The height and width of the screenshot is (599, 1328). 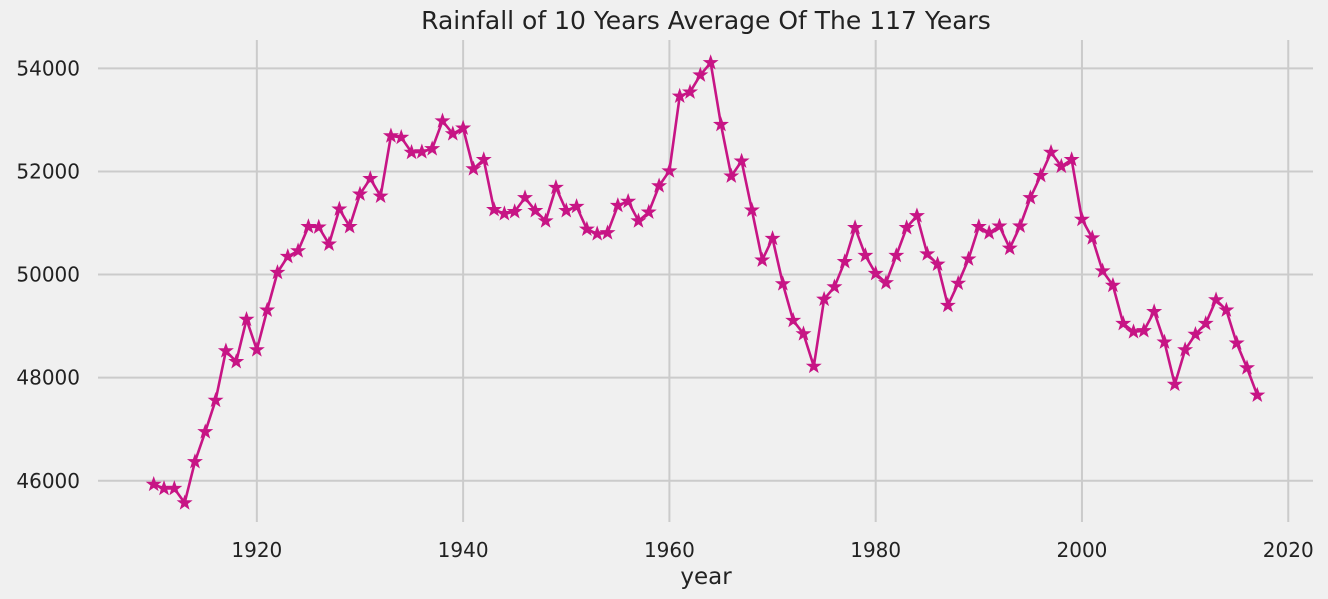 I want to click on data-point-1974, so click(x=813, y=365).